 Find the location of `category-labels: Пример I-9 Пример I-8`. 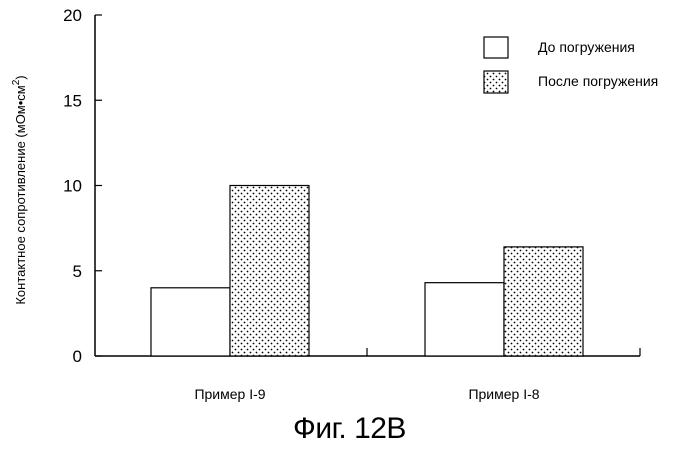

category-labels: Пример I-9 Пример I-8 is located at coordinates (366, 394).